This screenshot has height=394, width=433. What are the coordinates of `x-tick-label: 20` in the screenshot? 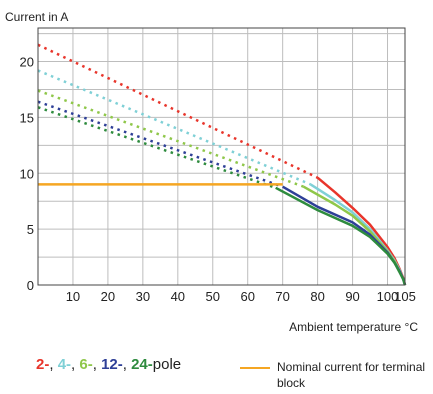 It's located at (108, 296).